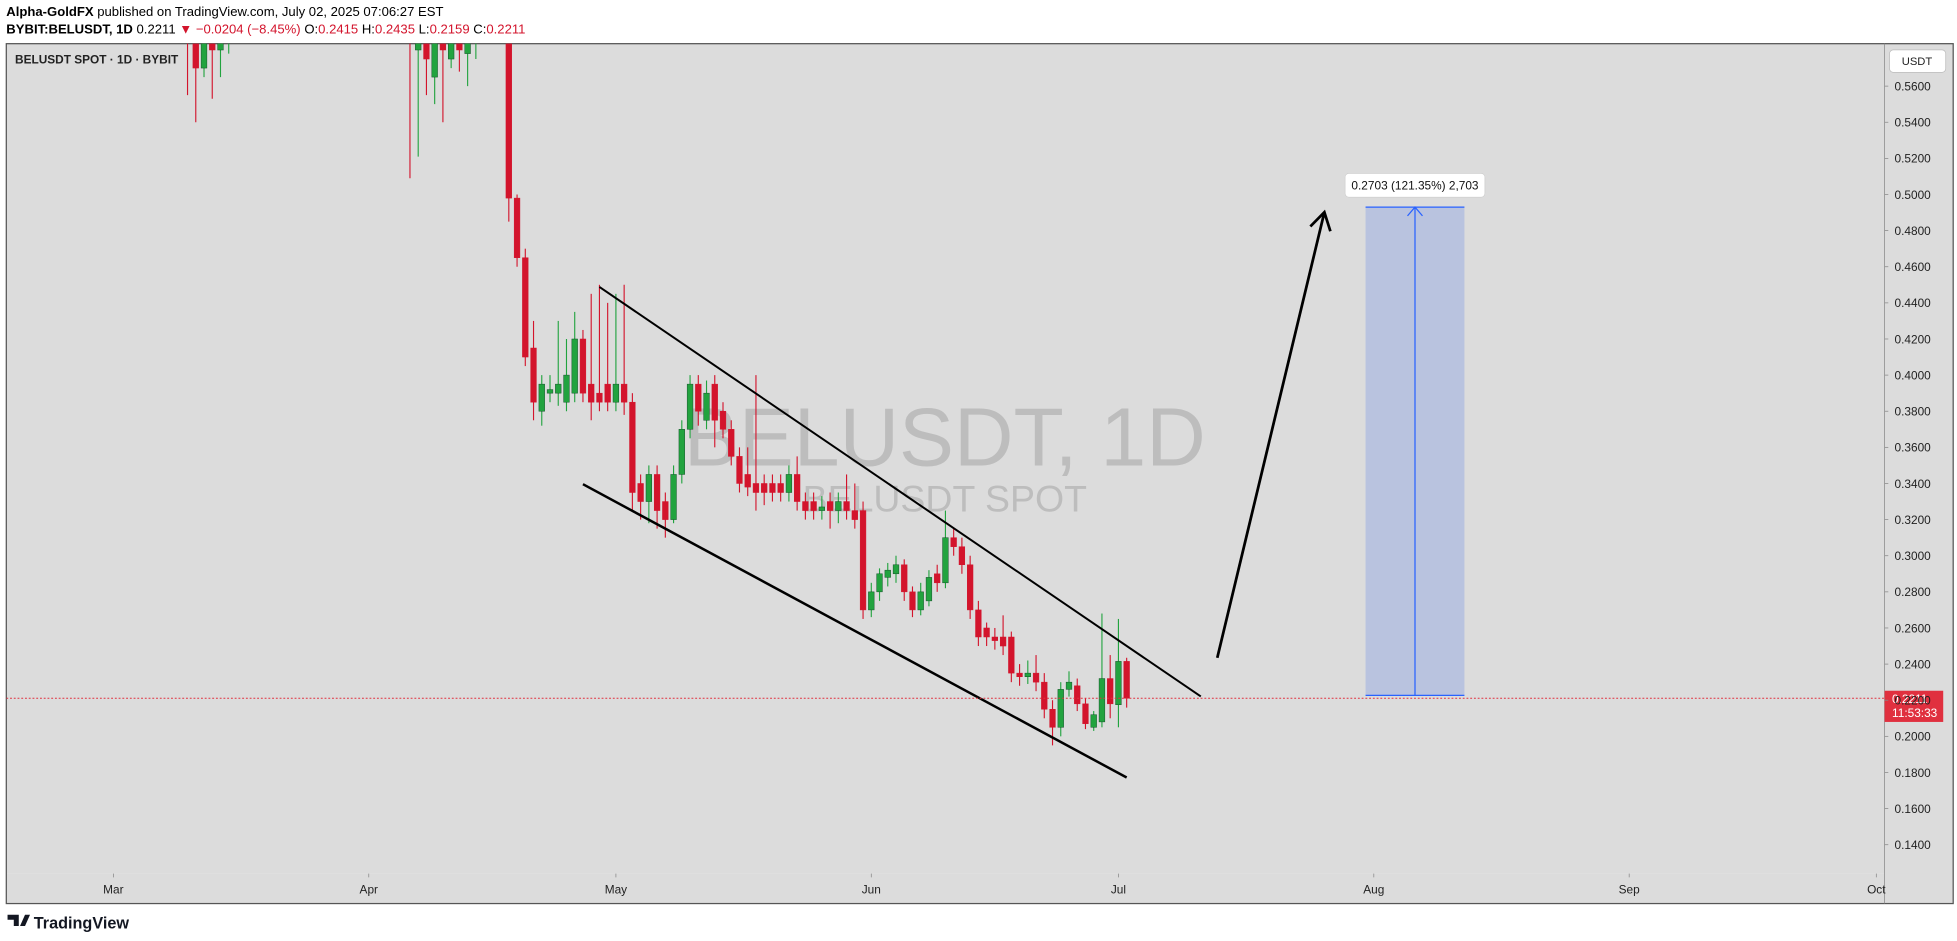 This screenshot has height=941, width=1957. What do you see at coordinates (156, 29) in the screenshot?
I see `last: 0.2211` at bounding box center [156, 29].